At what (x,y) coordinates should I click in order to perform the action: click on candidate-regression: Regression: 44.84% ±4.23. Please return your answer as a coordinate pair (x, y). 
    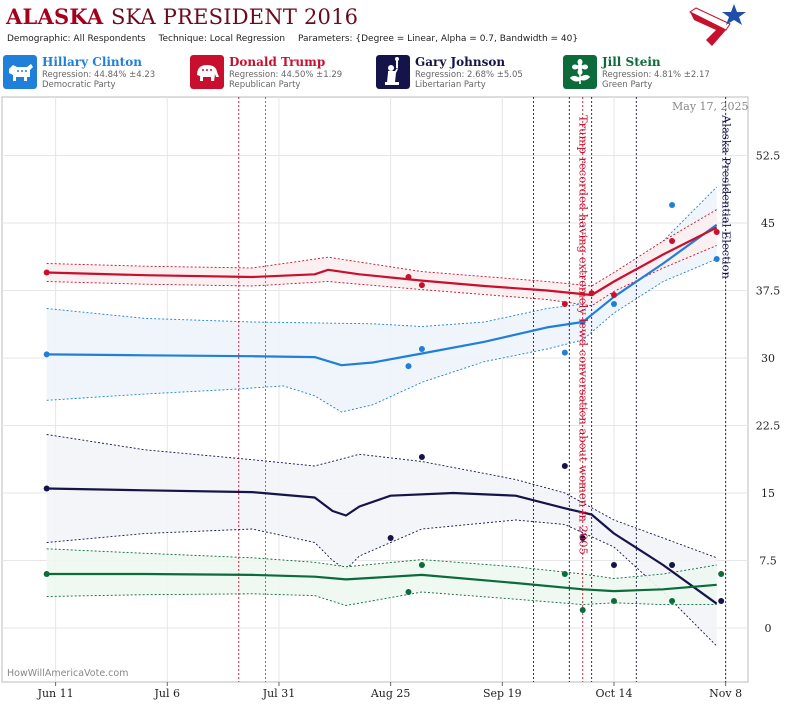
    Looking at the image, I should click on (99, 75).